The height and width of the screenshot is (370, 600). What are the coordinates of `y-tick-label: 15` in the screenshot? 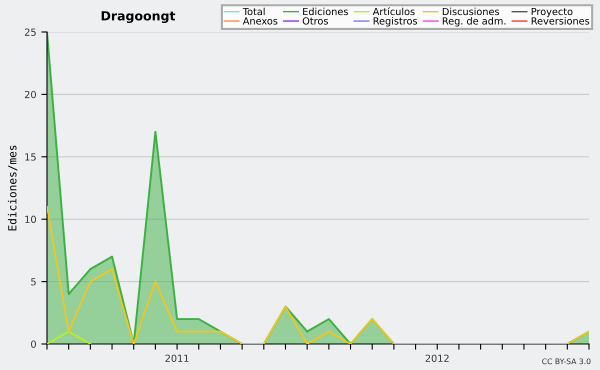 It's located at (30, 157).